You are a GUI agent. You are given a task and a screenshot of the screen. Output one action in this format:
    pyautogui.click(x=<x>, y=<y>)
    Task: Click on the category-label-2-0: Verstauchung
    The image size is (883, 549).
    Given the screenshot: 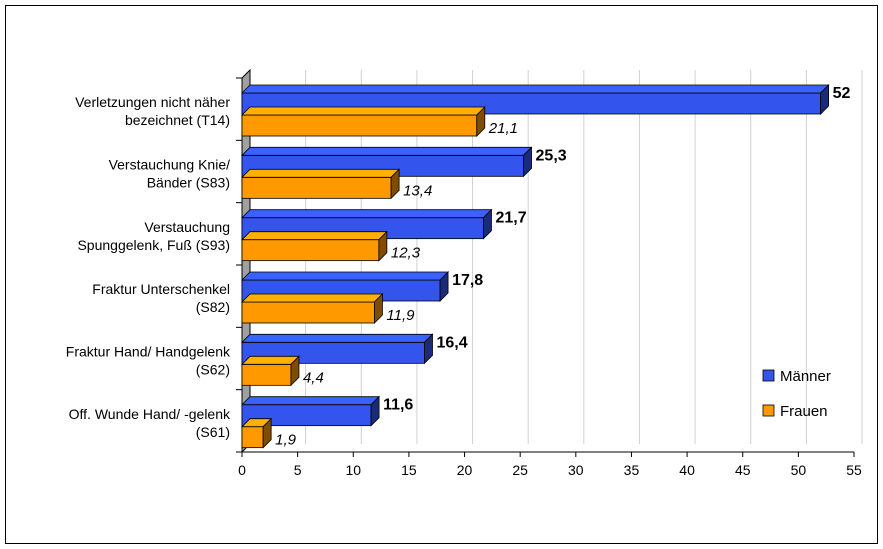 What is the action you would take?
    pyautogui.click(x=187, y=227)
    